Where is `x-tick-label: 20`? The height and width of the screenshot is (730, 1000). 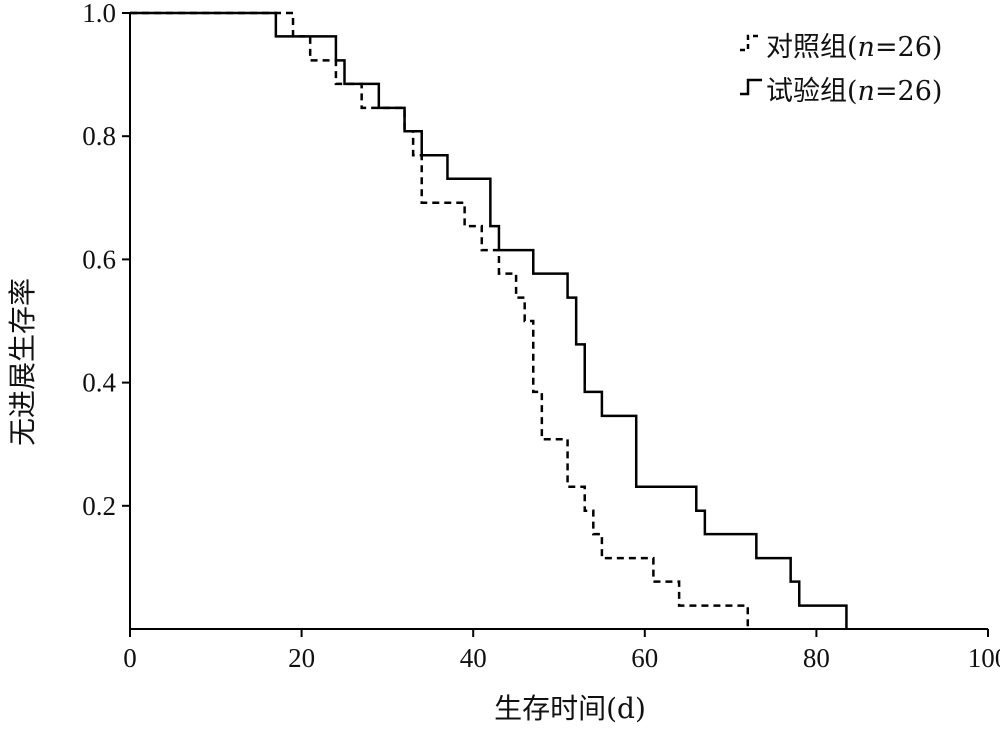 x-tick-label: 20 is located at coordinates (301, 658).